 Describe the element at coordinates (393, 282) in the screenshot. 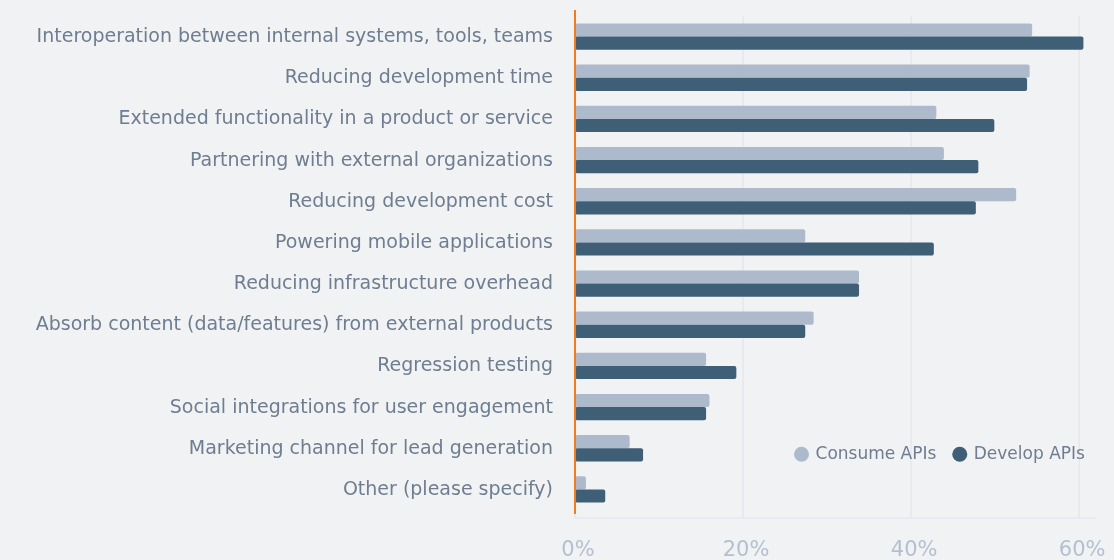

I see `y-tick-label: Reducing infrastructure overhead` at that location.